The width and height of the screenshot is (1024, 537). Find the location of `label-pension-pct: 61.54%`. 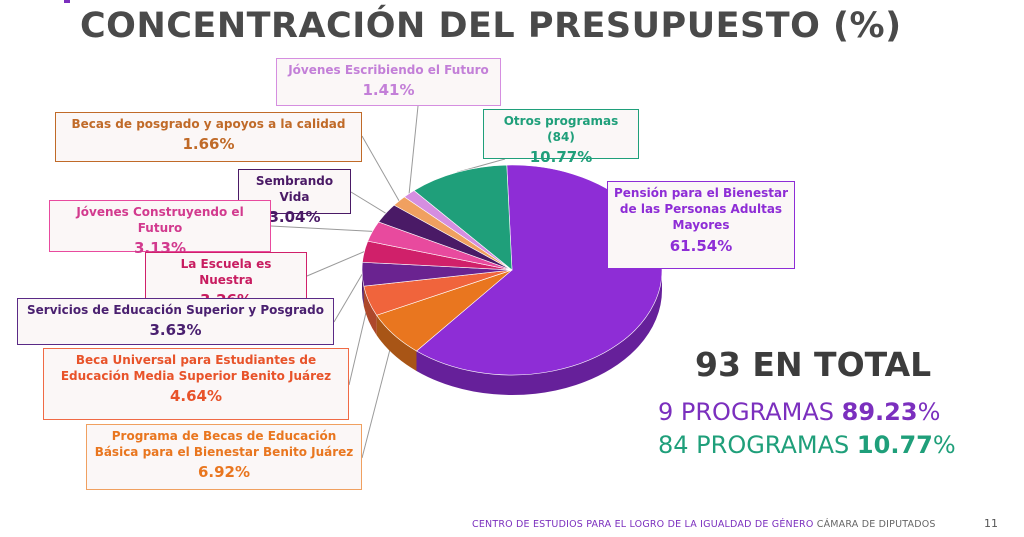

label-pension-pct: 61.54% is located at coordinates (701, 245).